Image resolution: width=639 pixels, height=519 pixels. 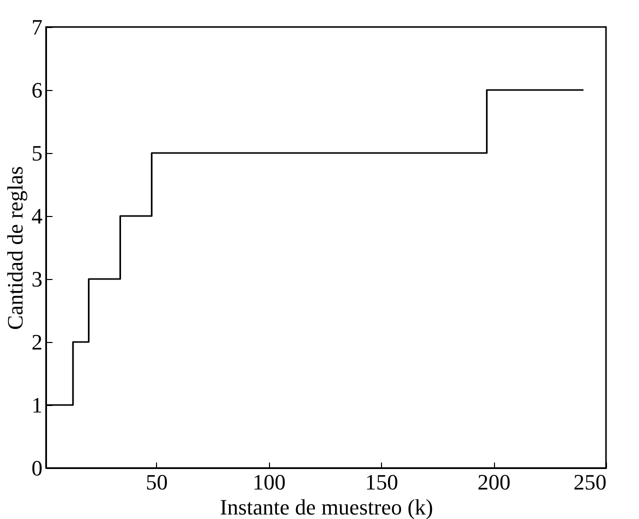 I want to click on x-tick-label: 150, so click(x=381, y=482).